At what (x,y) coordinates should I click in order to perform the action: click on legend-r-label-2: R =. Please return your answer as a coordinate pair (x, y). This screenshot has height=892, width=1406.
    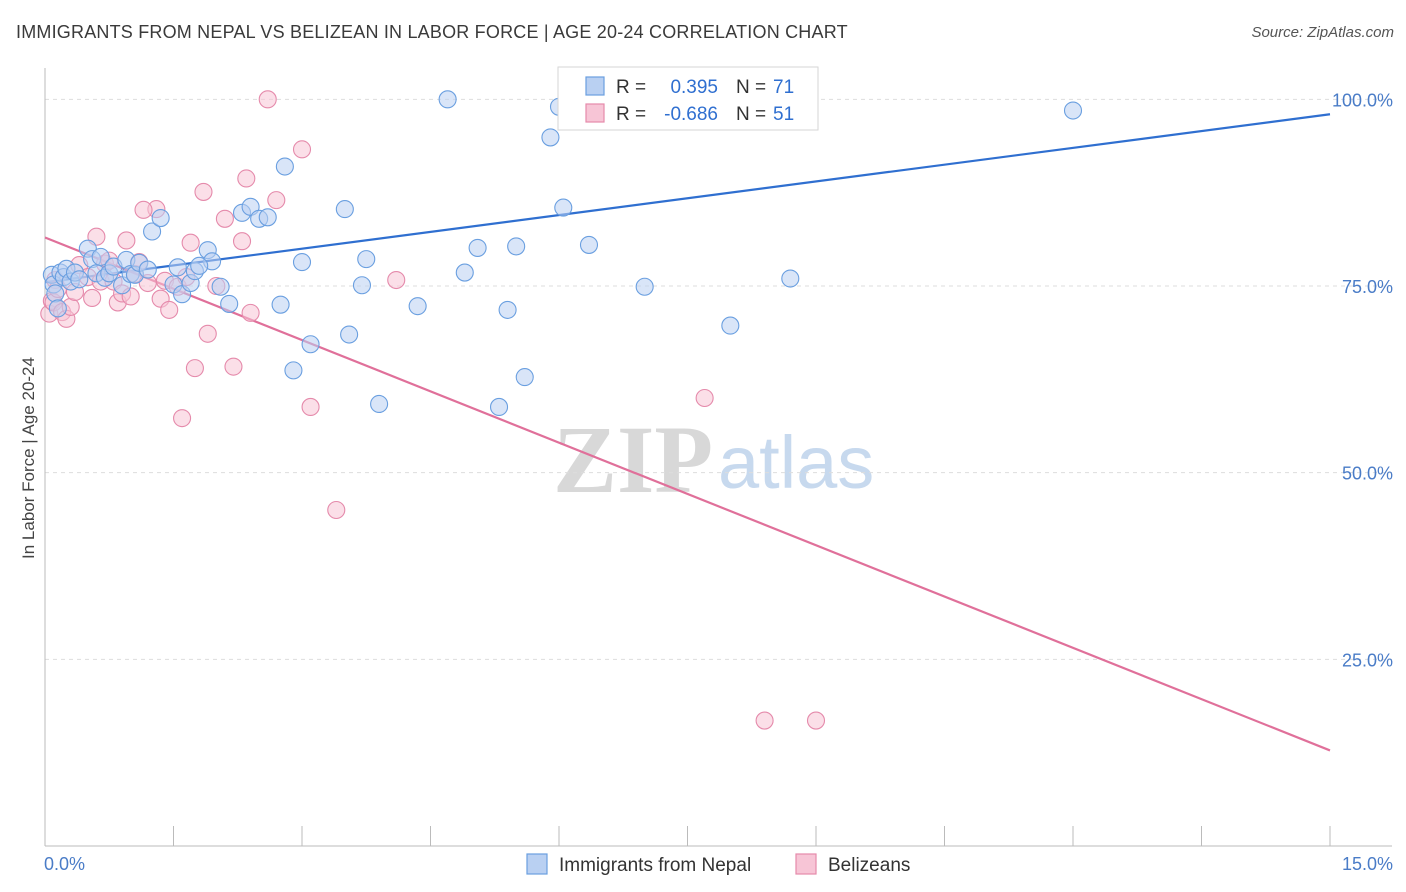
    Looking at the image, I should click on (631, 114).